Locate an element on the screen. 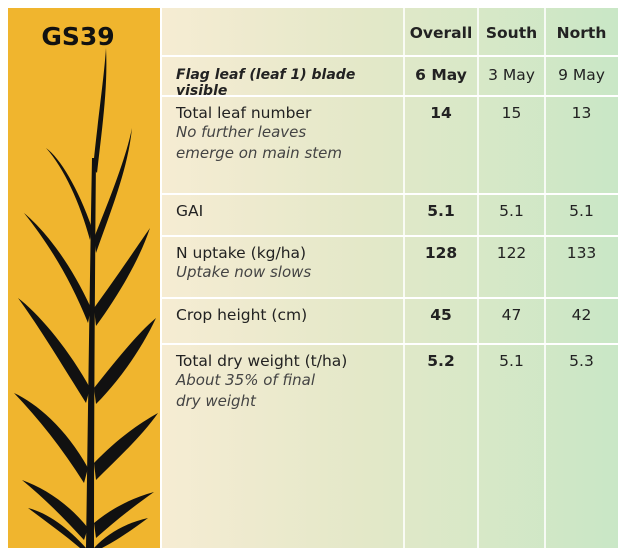  value-cell: 47 is located at coordinates (511, 315).